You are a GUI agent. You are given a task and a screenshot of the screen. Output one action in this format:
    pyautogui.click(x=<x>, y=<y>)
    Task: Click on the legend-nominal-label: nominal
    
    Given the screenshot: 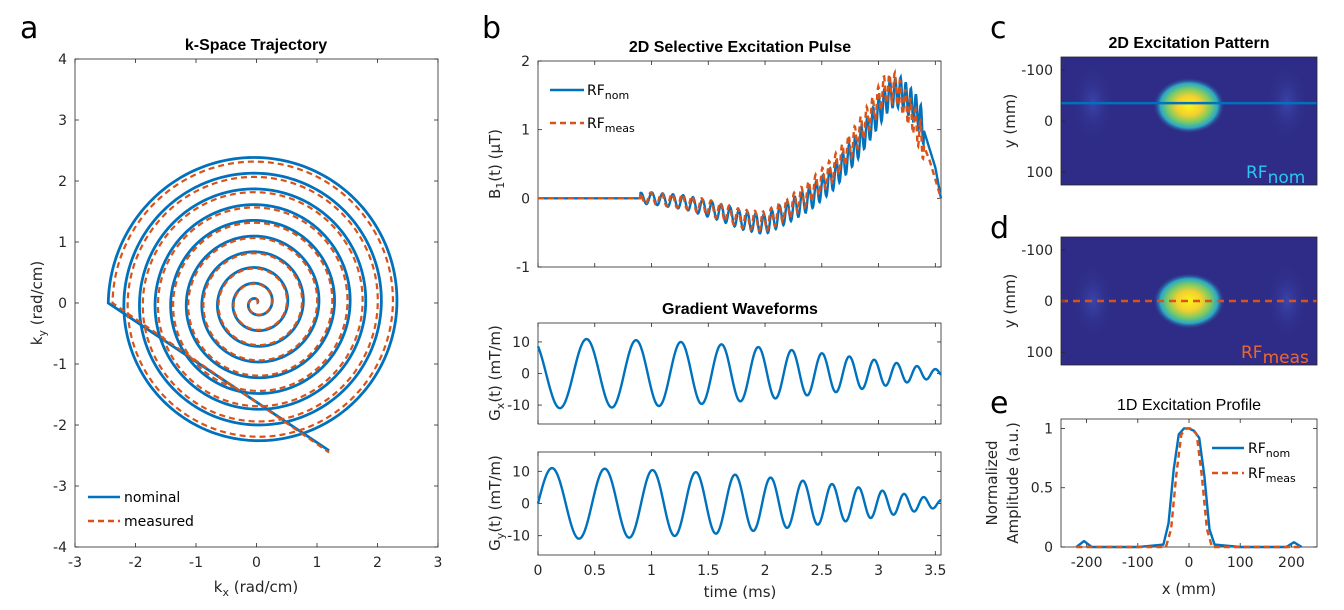 What is the action you would take?
    pyautogui.click(x=152, y=498)
    